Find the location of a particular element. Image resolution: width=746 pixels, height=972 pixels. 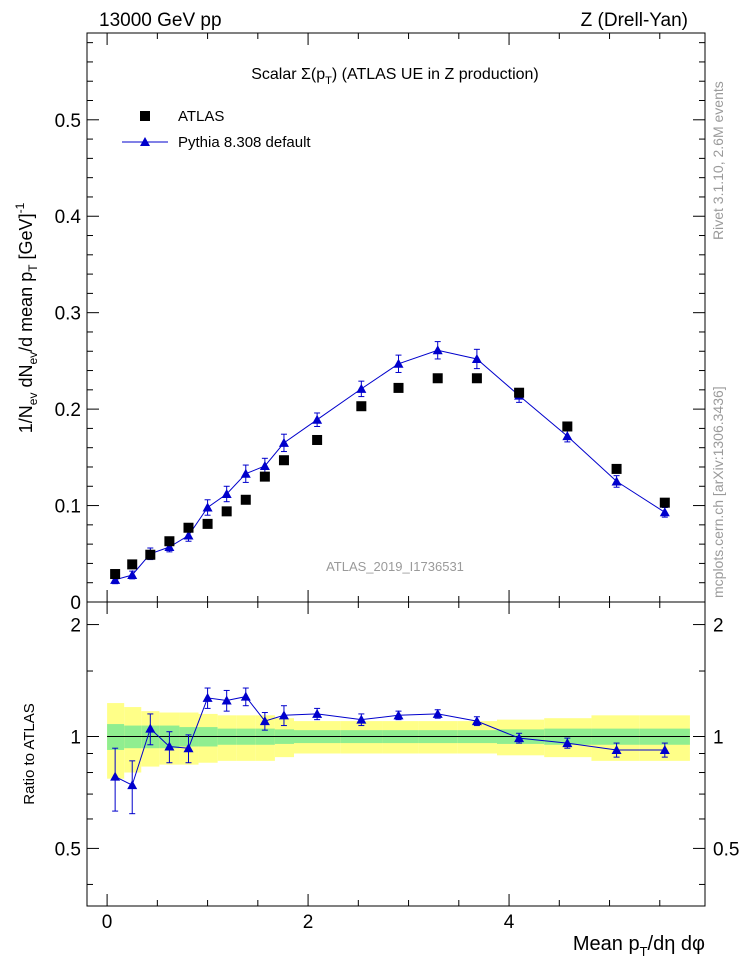

ratio-bands is located at coordinates (398, 741).